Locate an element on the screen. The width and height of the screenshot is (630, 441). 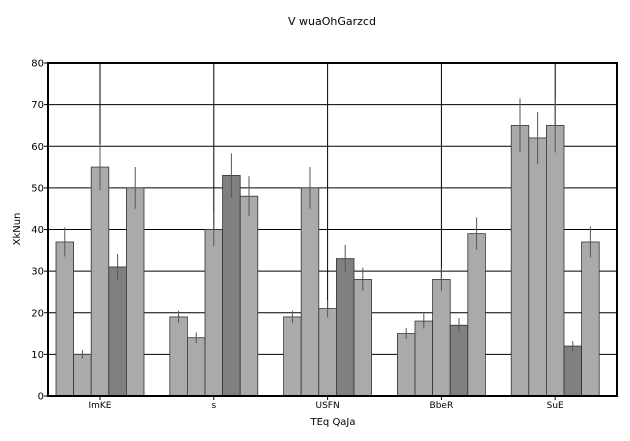
y-tick-label: 50 is located at coordinates (37, 188).